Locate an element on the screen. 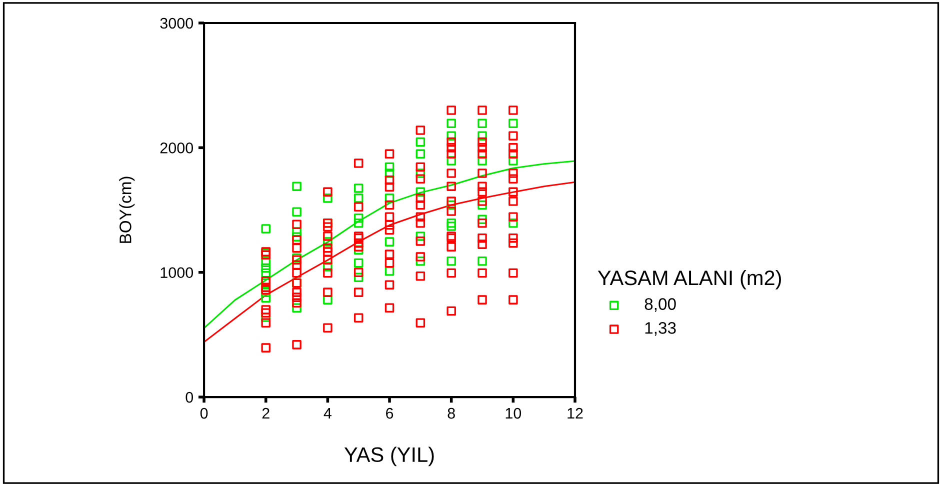  x-tick-label: 8 is located at coordinates (451, 413).